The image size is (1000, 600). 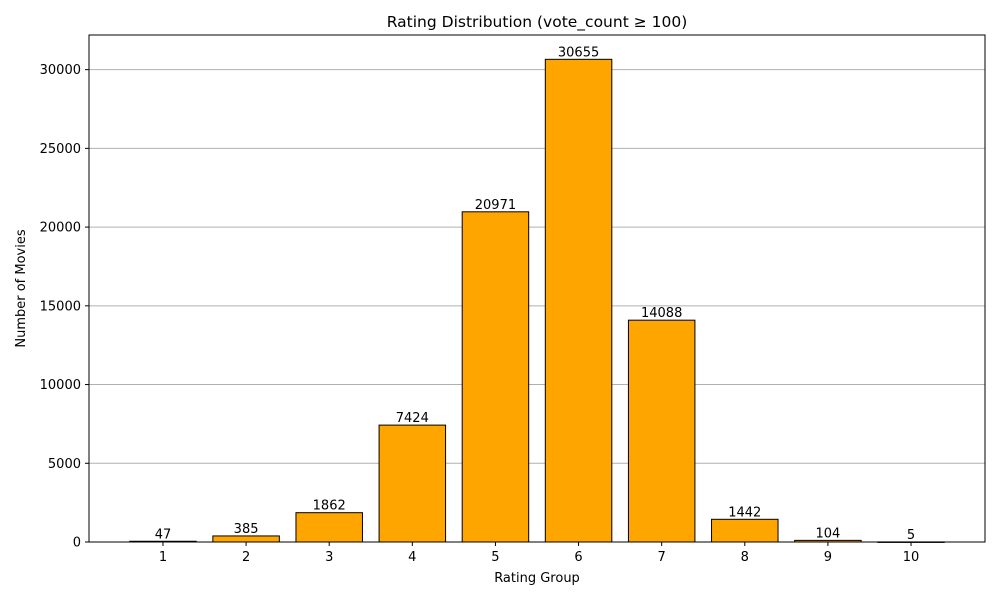 What do you see at coordinates (578, 52) in the screenshot?
I see `data-label-6: 30655` at bounding box center [578, 52].